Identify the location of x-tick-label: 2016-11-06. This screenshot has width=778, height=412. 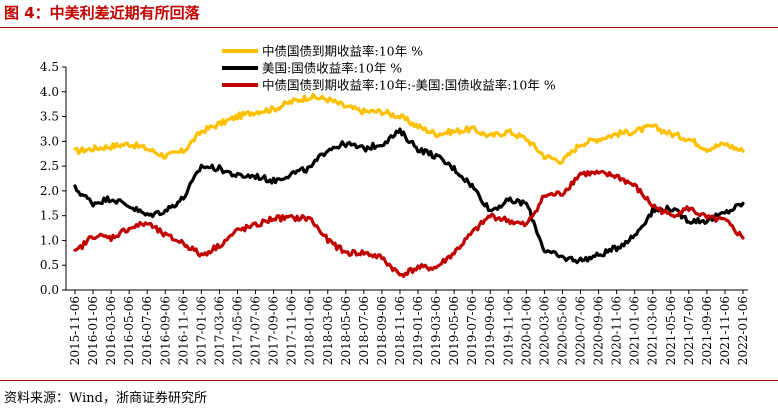
(183, 330).